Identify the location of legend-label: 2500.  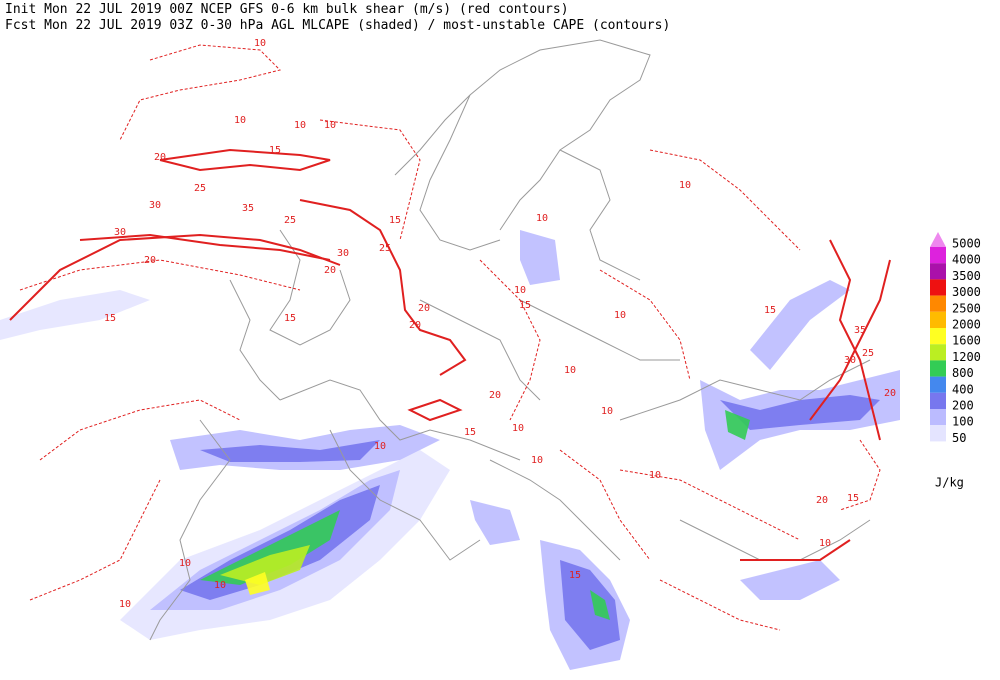
(966, 308).